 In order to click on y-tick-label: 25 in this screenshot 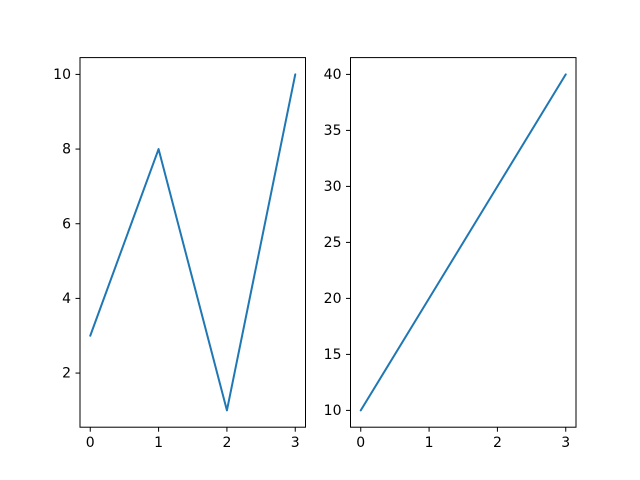, I will do `click(333, 243)`.